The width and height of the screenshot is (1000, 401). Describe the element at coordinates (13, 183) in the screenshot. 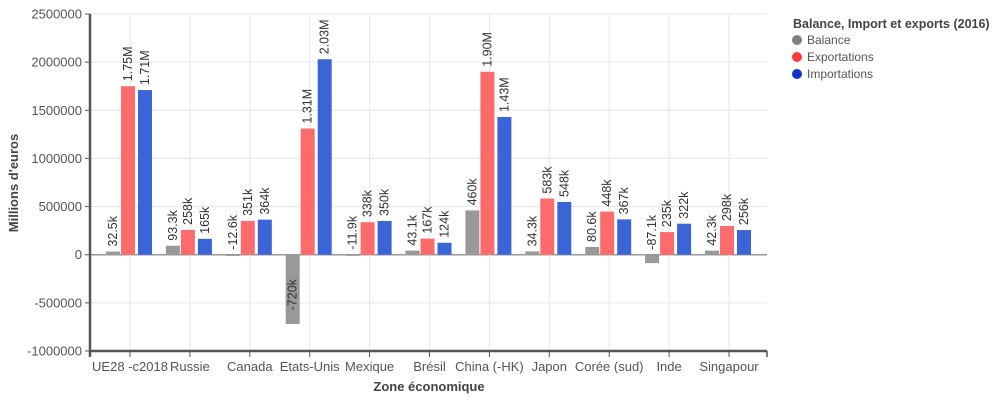

I see `y-axis-title: Millions d'euros` at that location.